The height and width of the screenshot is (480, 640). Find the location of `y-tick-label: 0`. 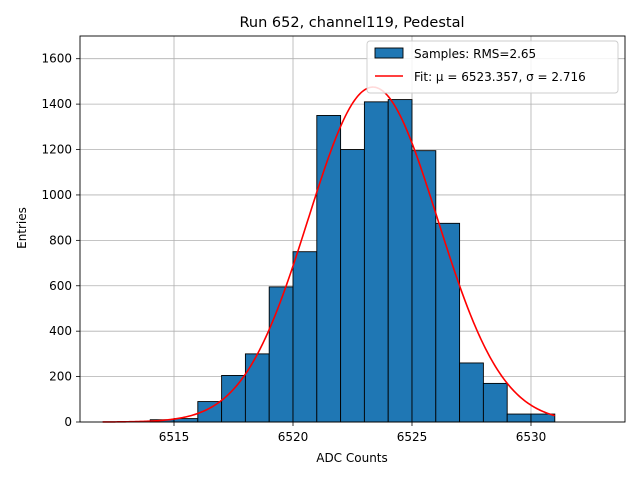

y-tick-label: 0 is located at coordinates (68, 422).